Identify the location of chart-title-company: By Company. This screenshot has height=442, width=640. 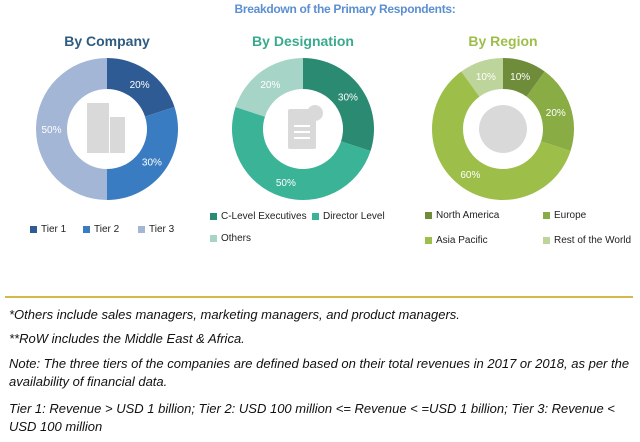
(107, 41).